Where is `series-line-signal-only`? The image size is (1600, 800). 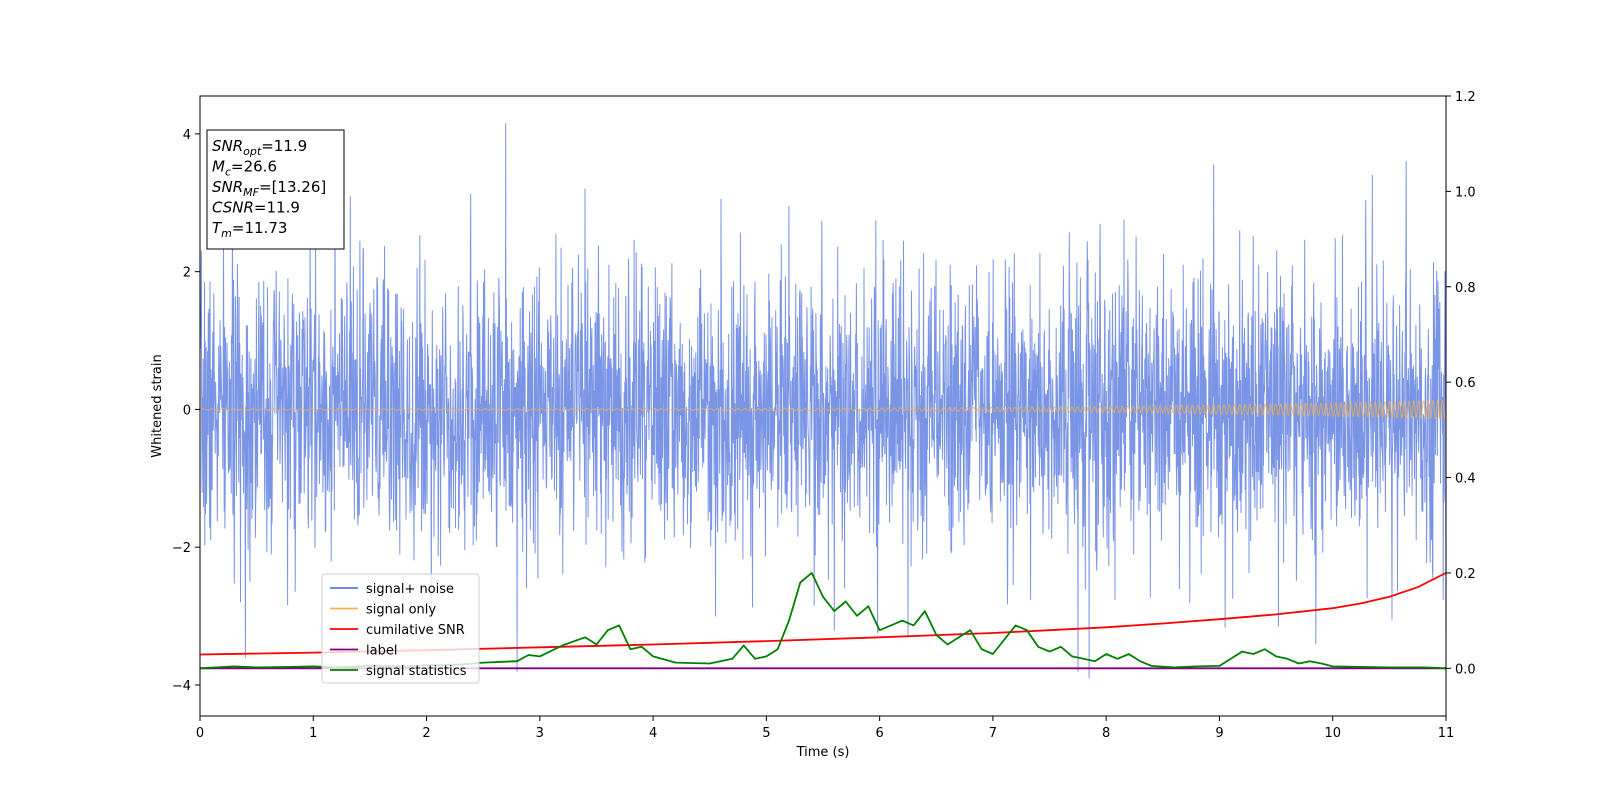
series-line-signal-only is located at coordinates (823, 409).